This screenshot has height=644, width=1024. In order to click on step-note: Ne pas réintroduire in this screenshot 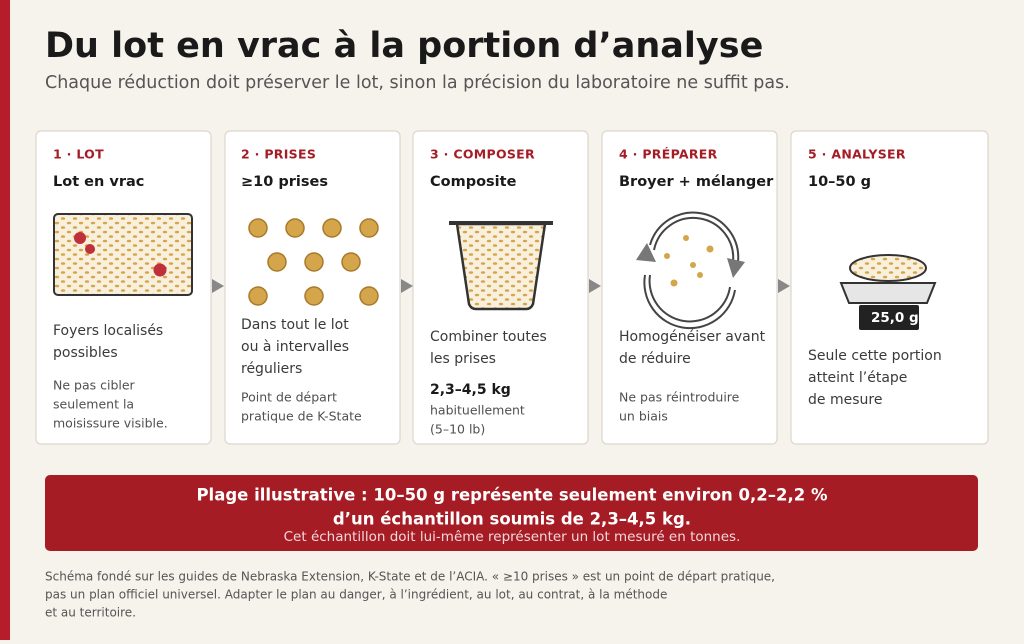, I will do `click(679, 397)`.